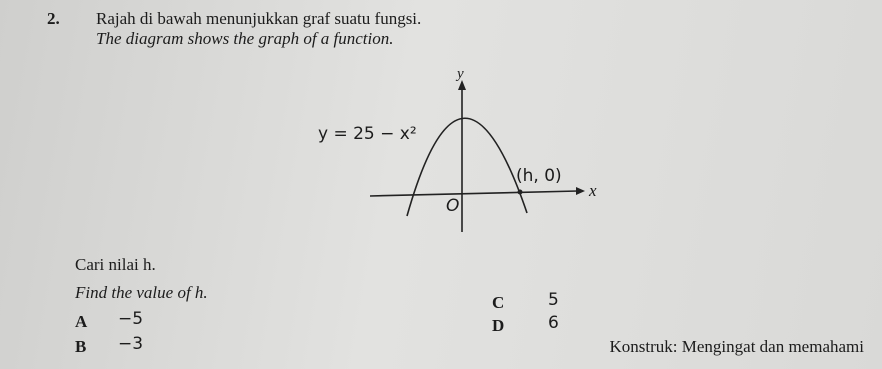  Describe the element at coordinates (53, 18) in the screenshot. I see `question-number: 2.` at that location.